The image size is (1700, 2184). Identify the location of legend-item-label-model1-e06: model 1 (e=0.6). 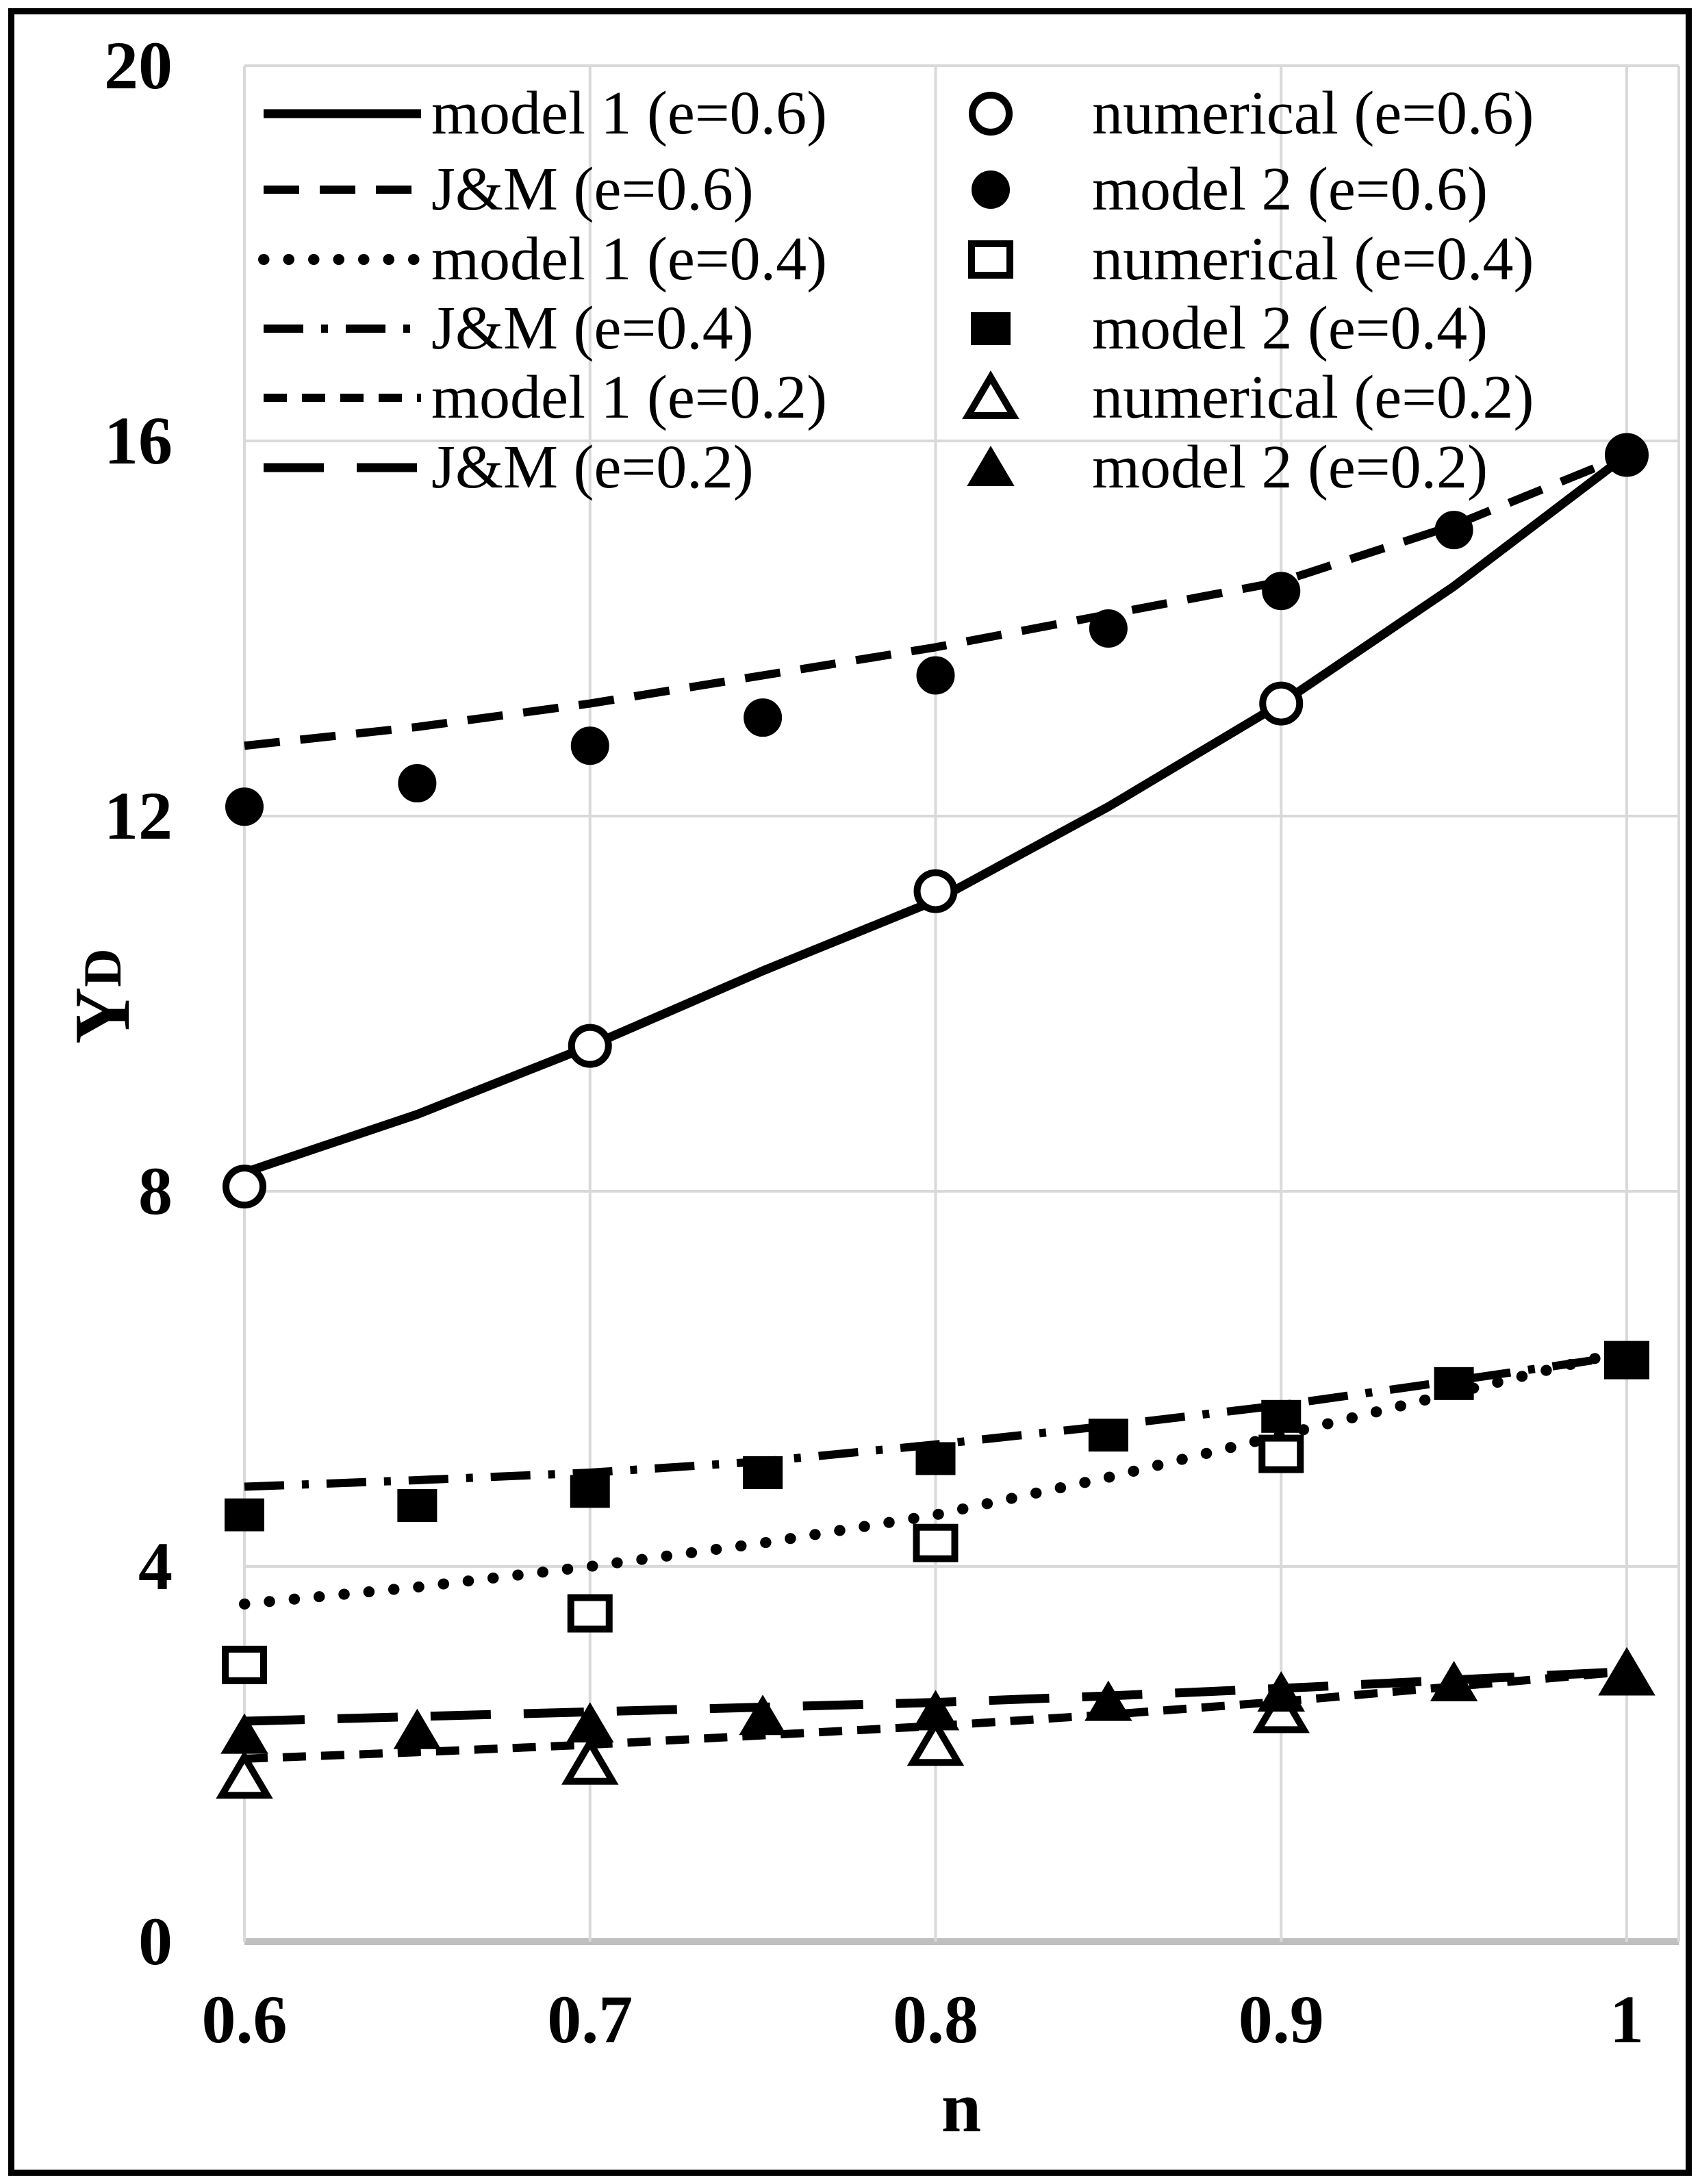
(629, 113).